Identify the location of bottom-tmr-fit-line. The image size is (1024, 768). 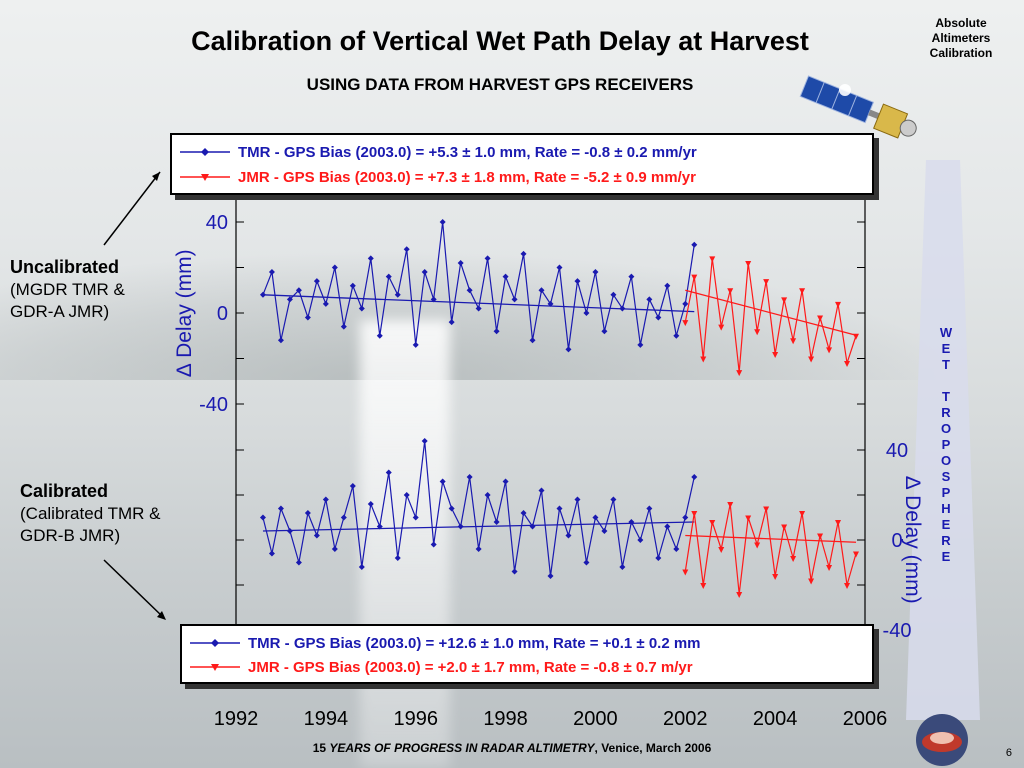
(478, 526).